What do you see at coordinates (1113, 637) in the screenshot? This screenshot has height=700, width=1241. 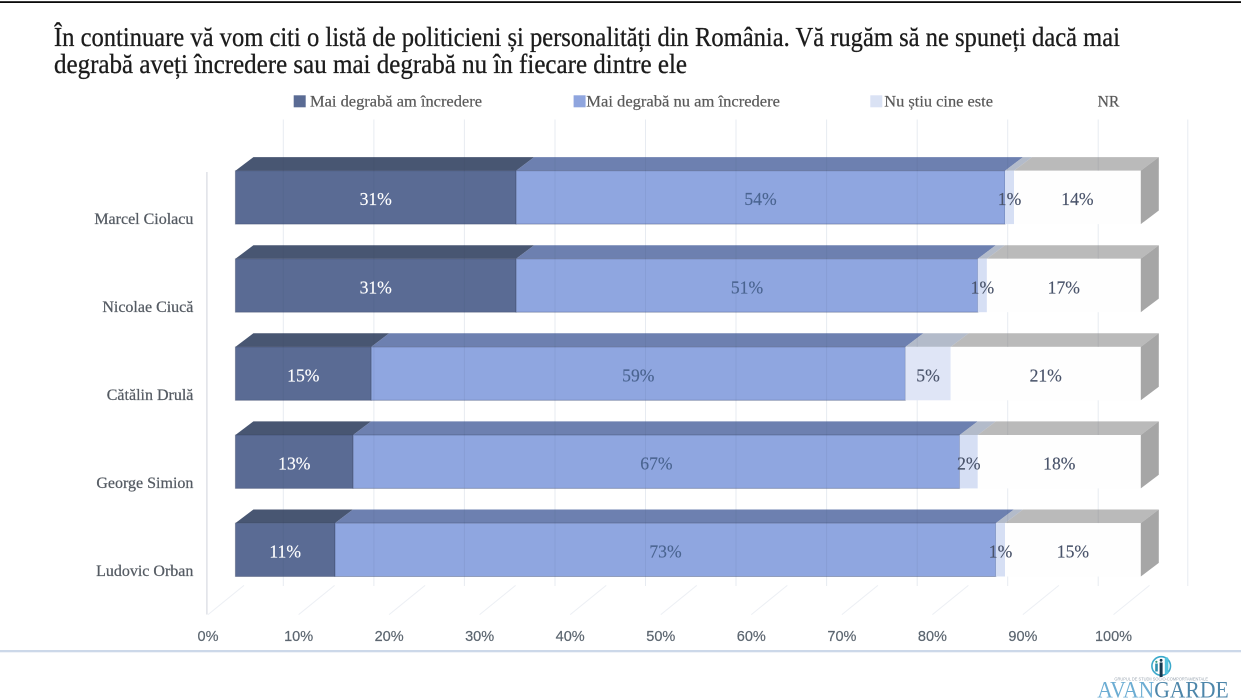 I see `svg-text: 100%` at bounding box center [1113, 637].